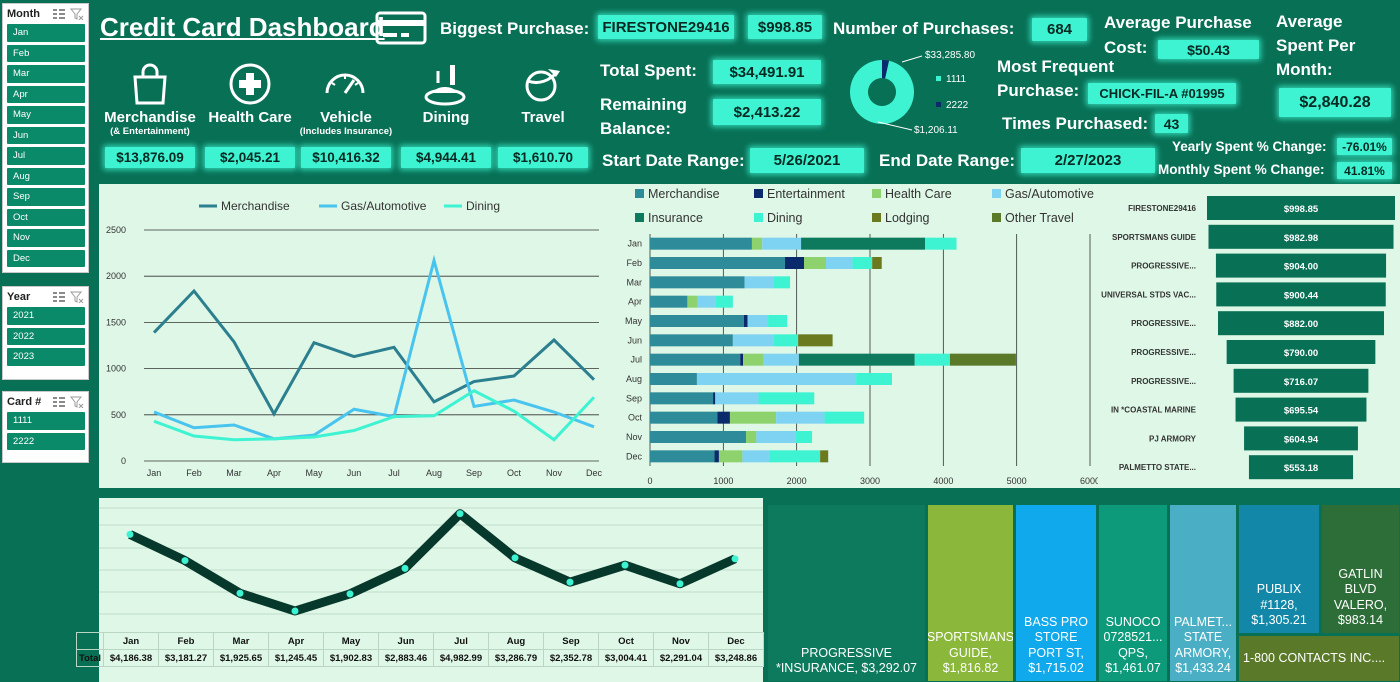 This screenshot has width=1400, height=682. I want to click on y-tick-label: 2500, so click(116, 230).